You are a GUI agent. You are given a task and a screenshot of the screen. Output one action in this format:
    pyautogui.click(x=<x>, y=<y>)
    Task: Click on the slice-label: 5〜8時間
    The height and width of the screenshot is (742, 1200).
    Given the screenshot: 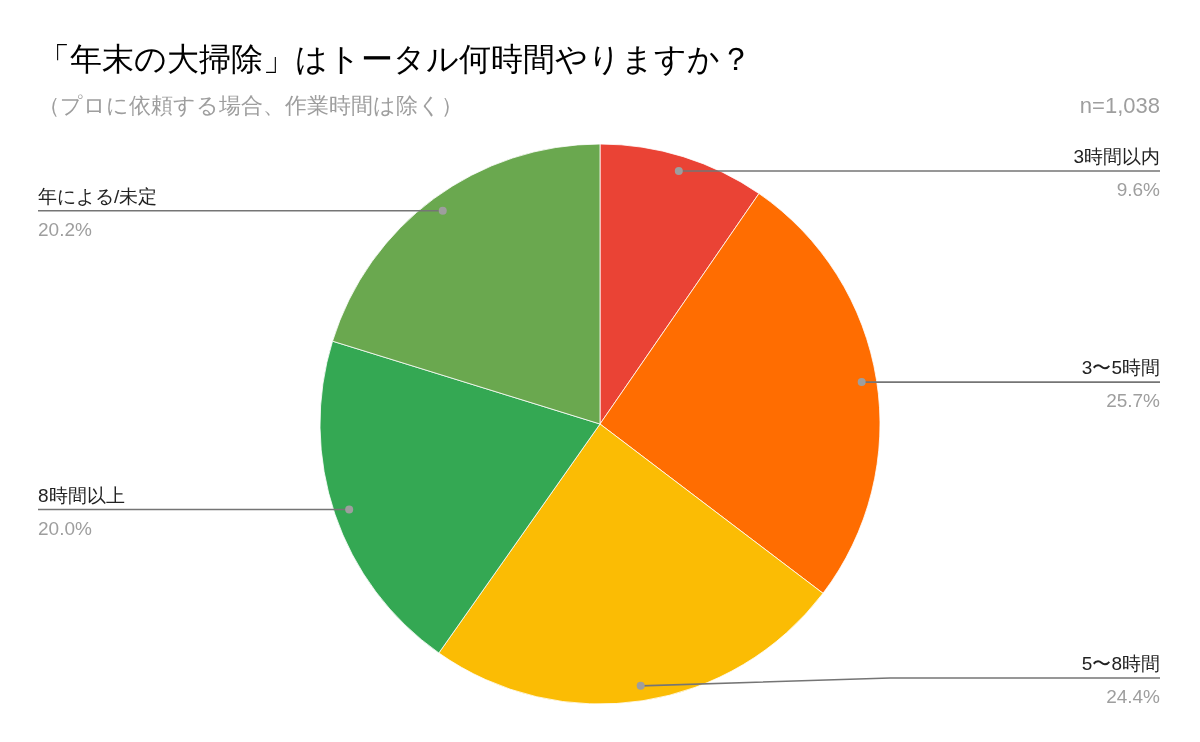 What is the action you would take?
    pyautogui.click(x=1120, y=663)
    